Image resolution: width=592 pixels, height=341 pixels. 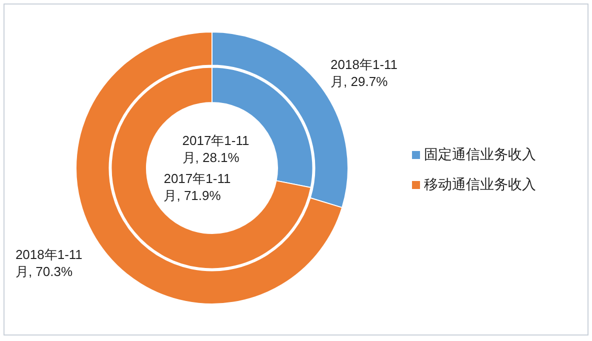 What do you see at coordinates (364, 73) in the screenshot?
I see `data-label: 2018年1-11月, 29.7%` at bounding box center [364, 73].